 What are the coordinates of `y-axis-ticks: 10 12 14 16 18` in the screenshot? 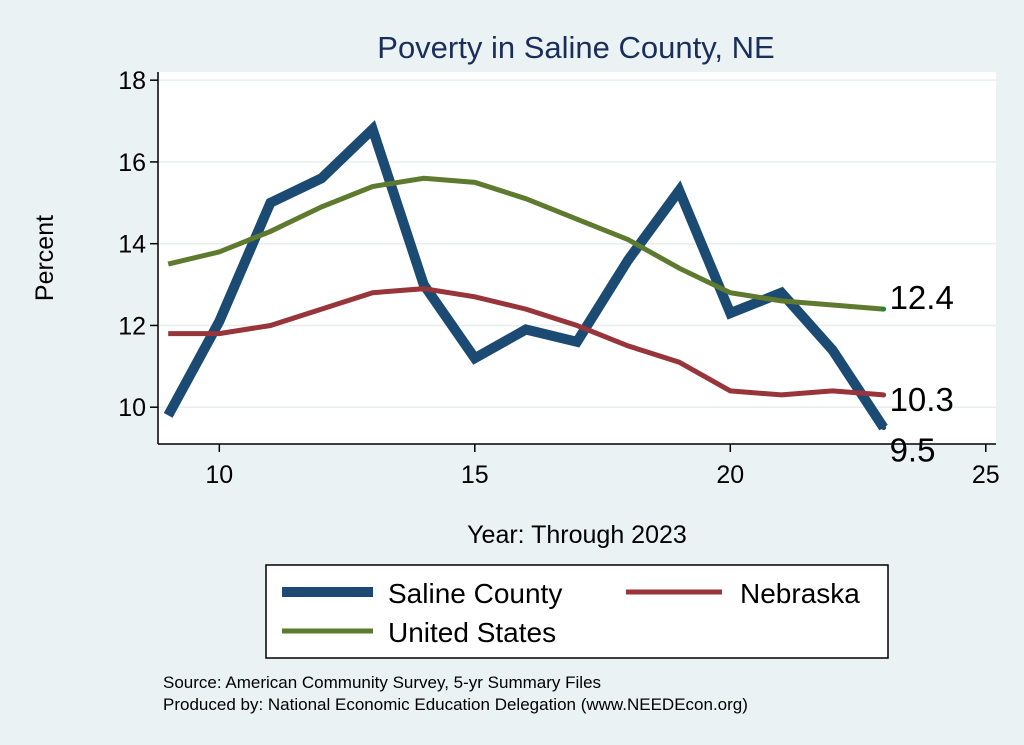 It's located at (138, 244).